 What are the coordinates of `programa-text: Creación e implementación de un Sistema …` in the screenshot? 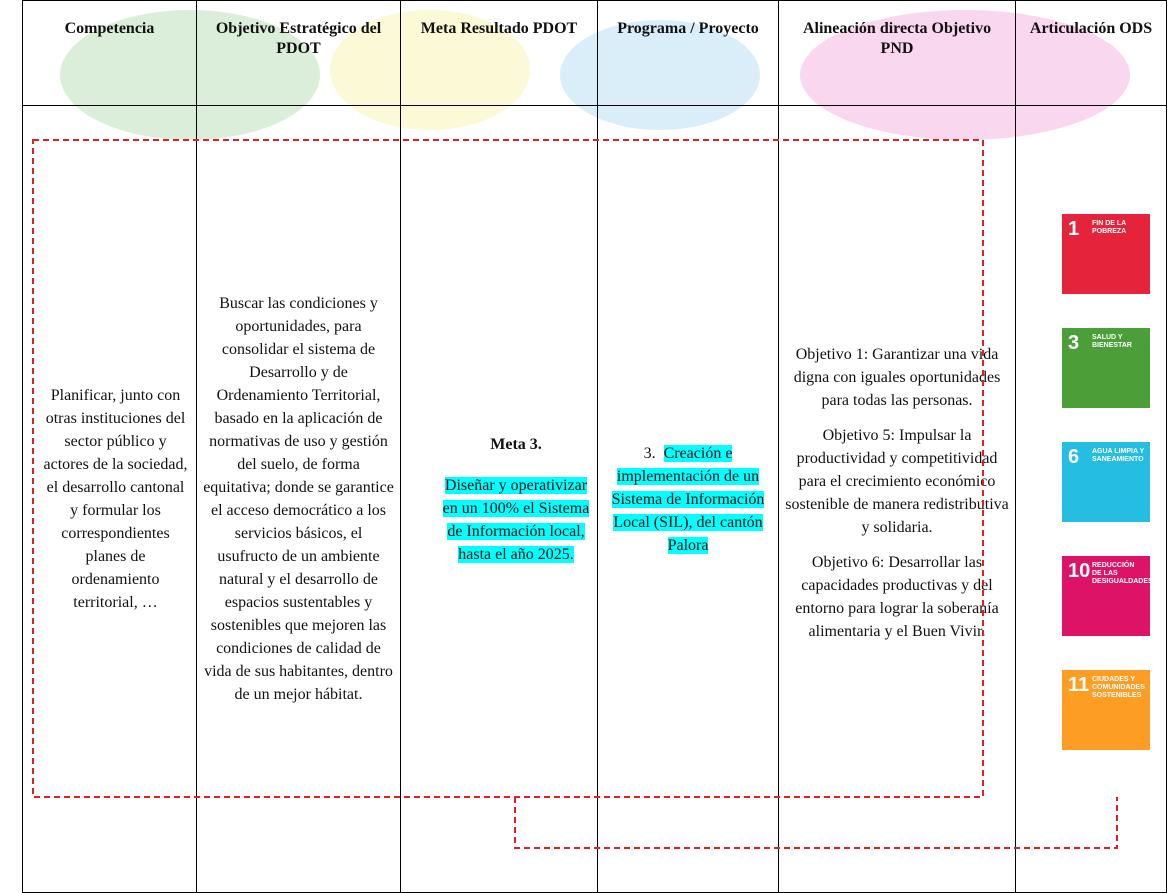 It's located at (688, 499).